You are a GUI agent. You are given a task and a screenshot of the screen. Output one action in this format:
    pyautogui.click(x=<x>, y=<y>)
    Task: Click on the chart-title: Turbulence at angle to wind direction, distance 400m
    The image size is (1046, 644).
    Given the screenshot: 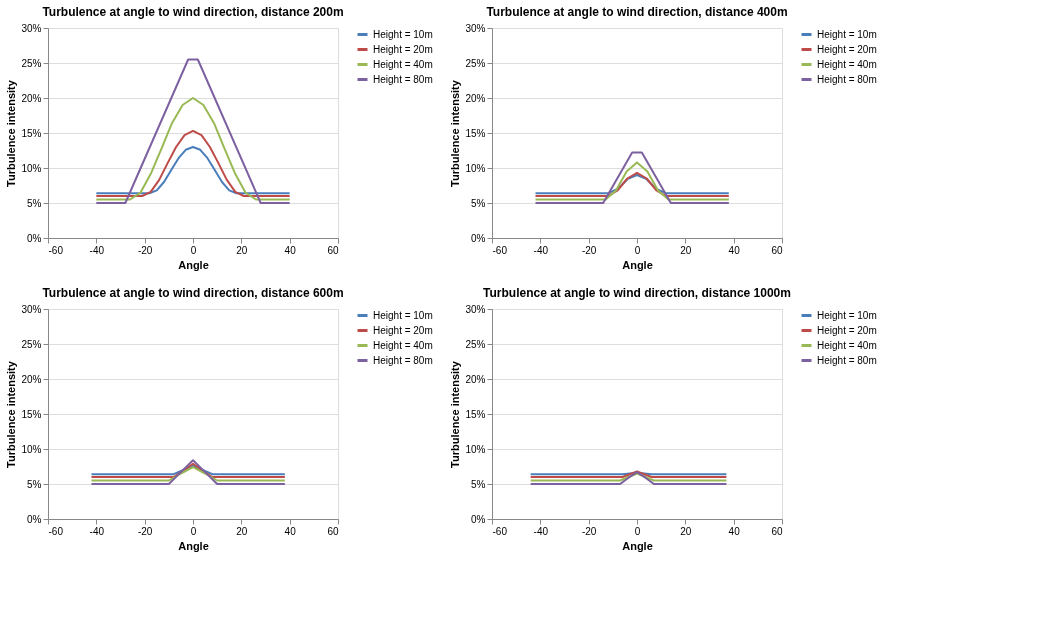 What is the action you would take?
    pyautogui.click(x=637, y=12)
    